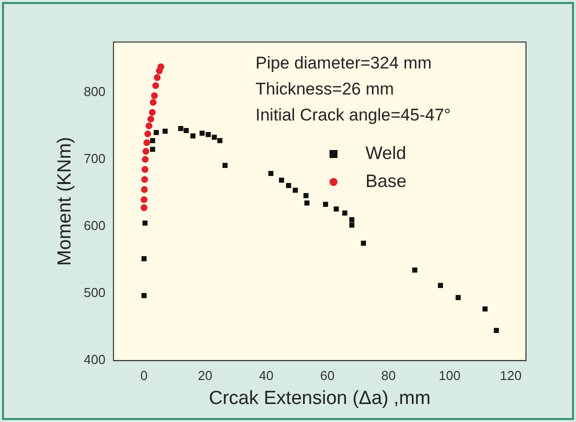 The width and height of the screenshot is (576, 422). What do you see at coordinates (95, 91) in the screenshot?
I see `y-tick-label: 800` at bounding box center [95, 91].